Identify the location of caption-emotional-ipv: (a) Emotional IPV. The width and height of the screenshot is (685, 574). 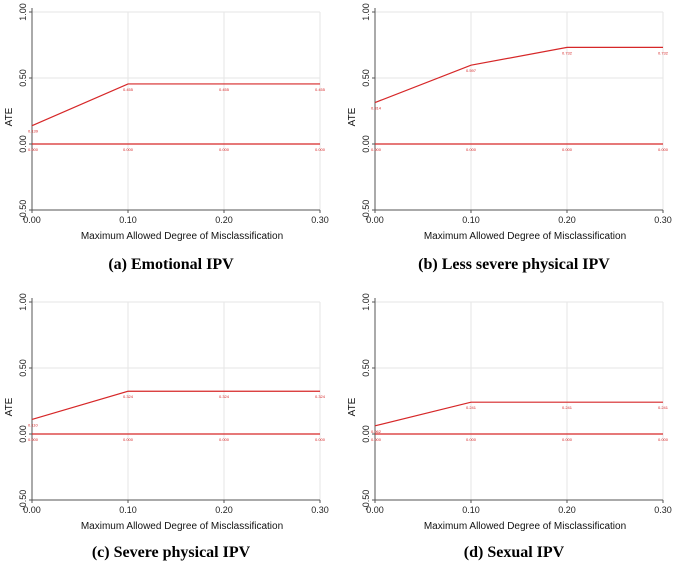
(171, 264).